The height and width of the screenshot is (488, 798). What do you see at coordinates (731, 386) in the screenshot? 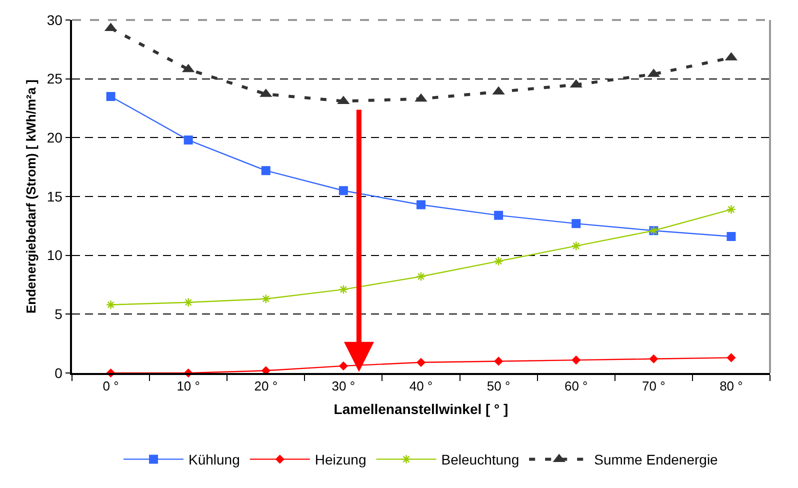
I see `x-tick-label: 80 °` at bounding box center [731, 386].